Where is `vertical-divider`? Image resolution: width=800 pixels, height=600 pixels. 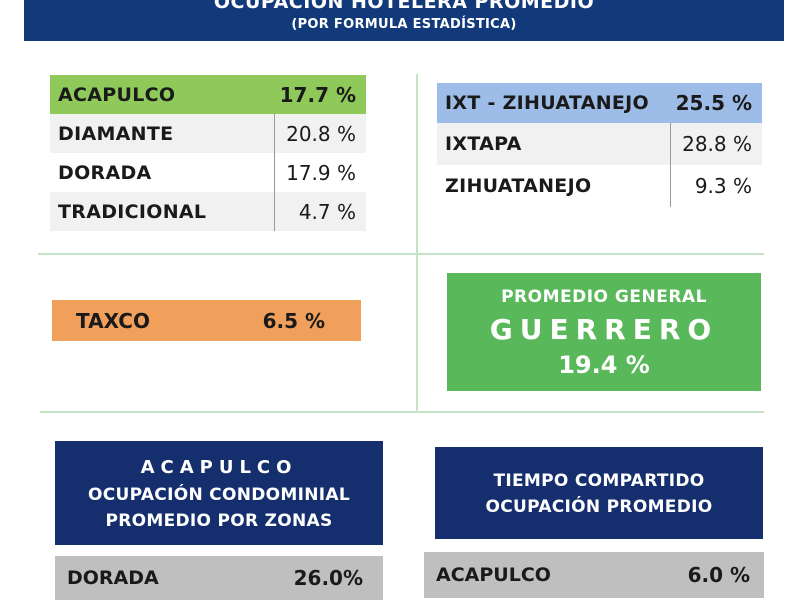
vertical-divider is located at coordinates (417, 243).